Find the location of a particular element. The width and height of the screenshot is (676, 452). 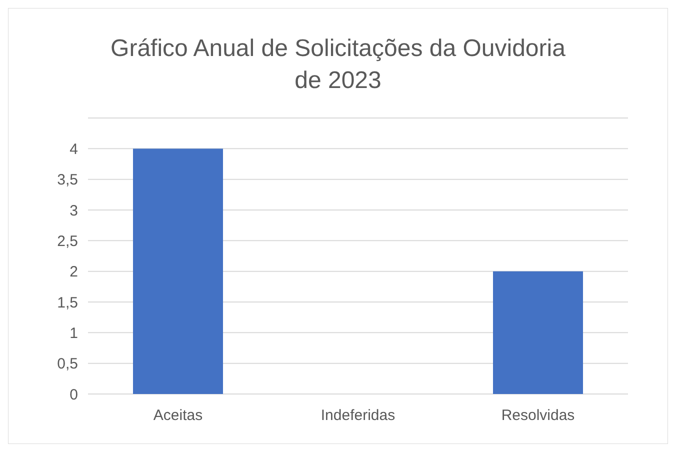

x-tick-label: Aceitas is located at coordinates (178, 415).